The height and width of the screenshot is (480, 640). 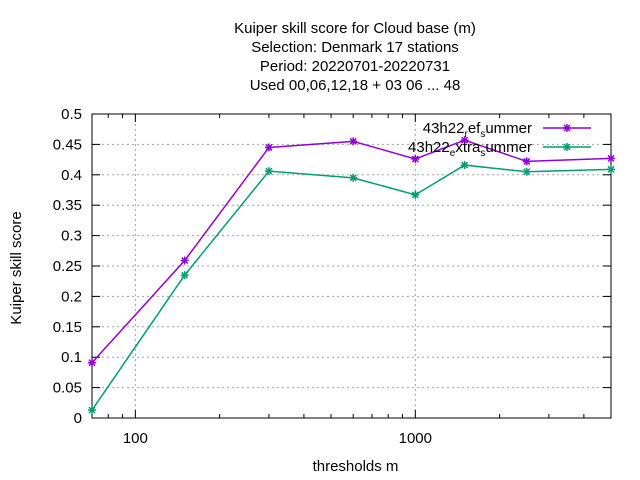 I want to click on legend-label: 43h22refsummer, so click(x=477, y=130).